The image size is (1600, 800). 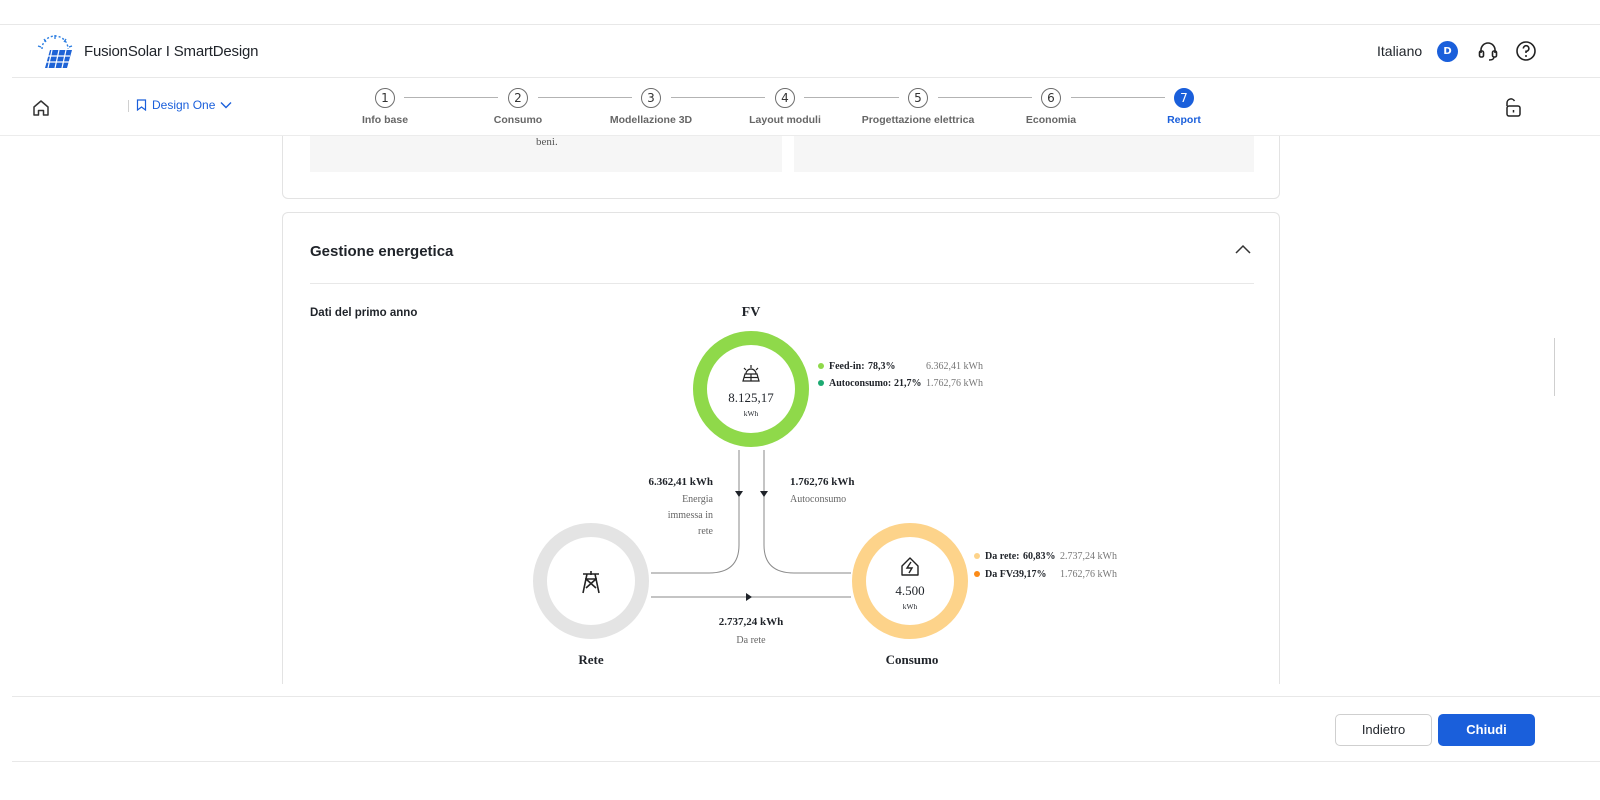 I want to click on text-panel: beni., so click(x=546, y=154).